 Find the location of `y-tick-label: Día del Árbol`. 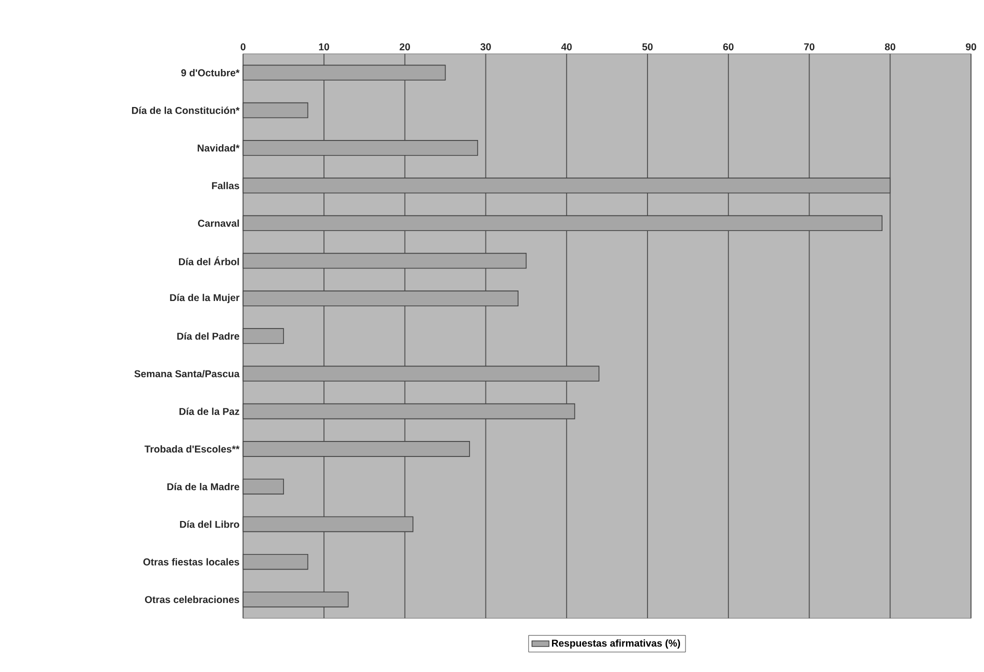

y-tick-label: Día del Árbol is located at coordinates (208, 261).